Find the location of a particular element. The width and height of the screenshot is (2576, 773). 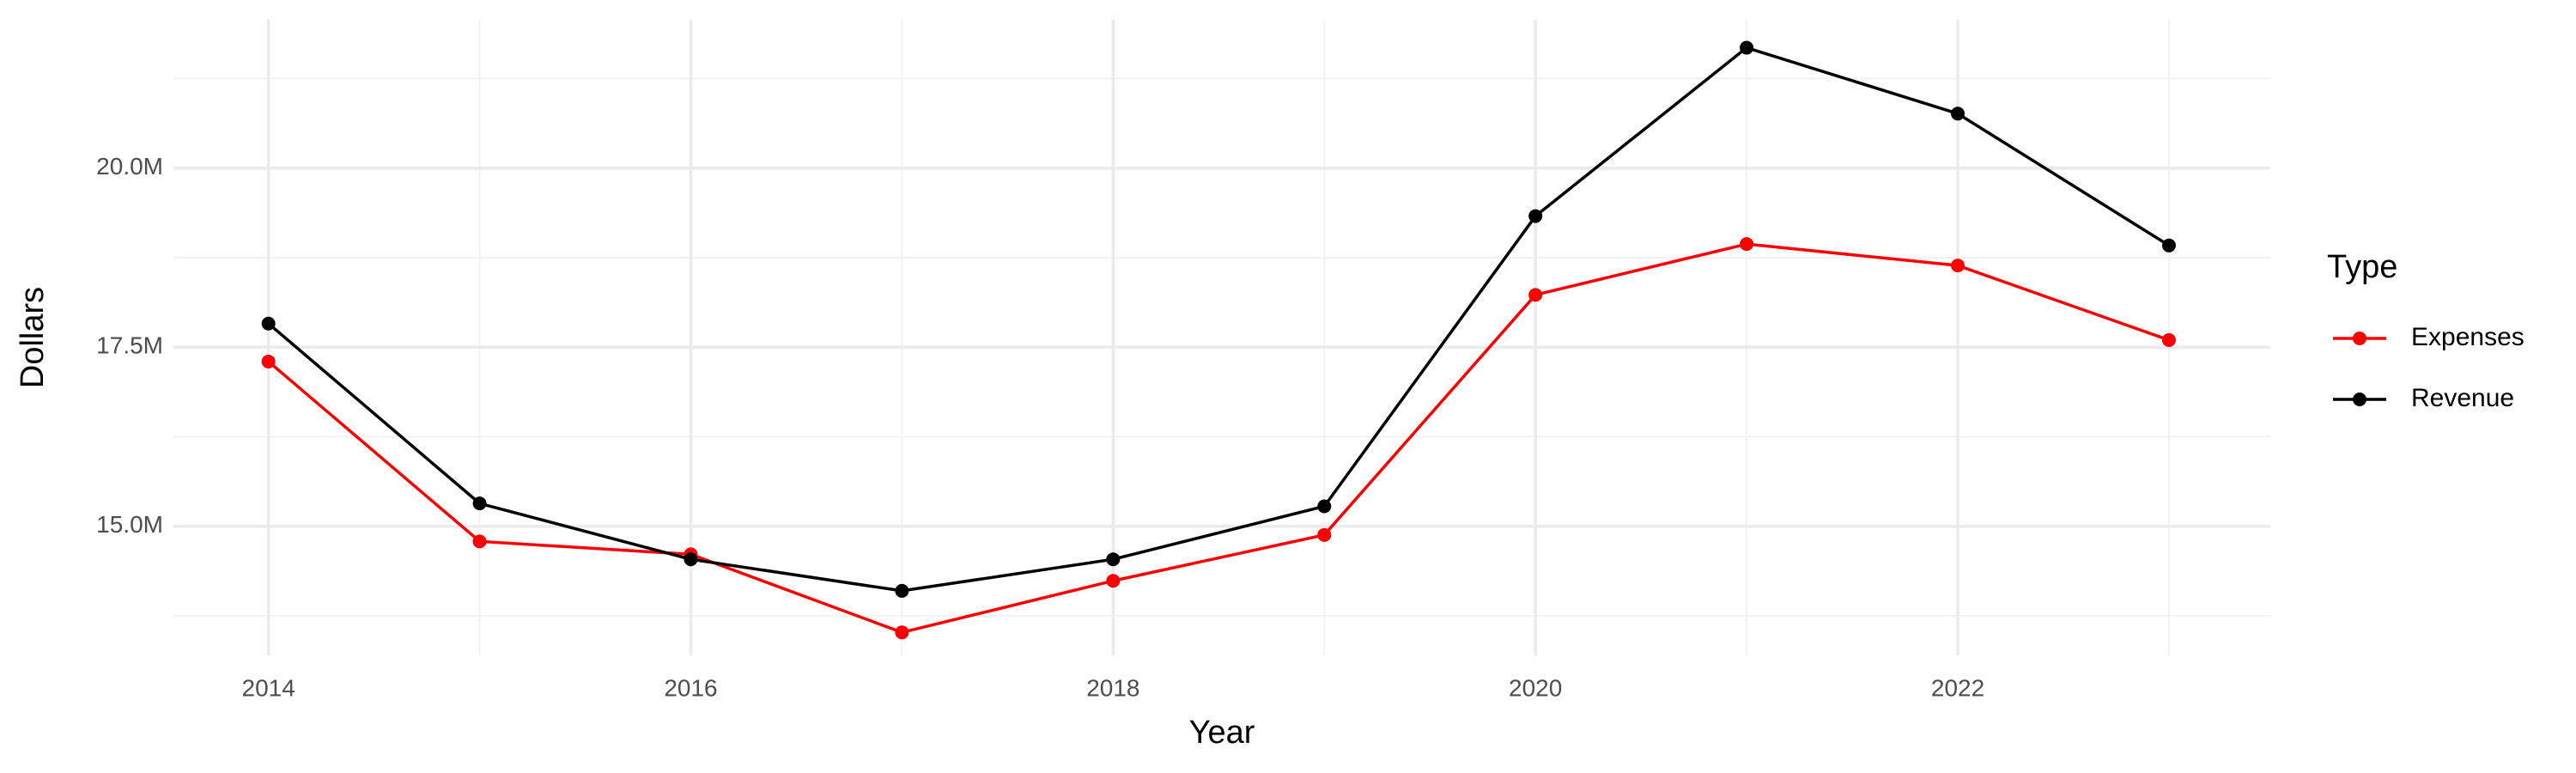

x-tick-label: 2014 is located at coordinates (269, 687).